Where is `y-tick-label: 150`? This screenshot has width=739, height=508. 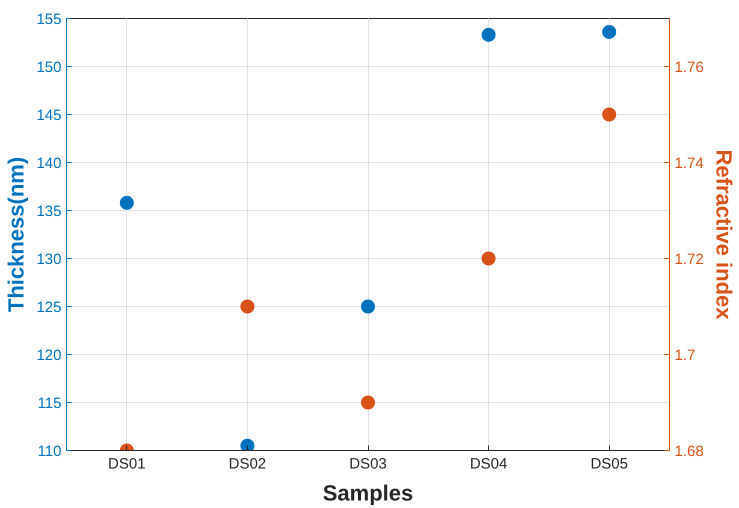 y-tick-label: 150 is located at coordinates (49, 67).